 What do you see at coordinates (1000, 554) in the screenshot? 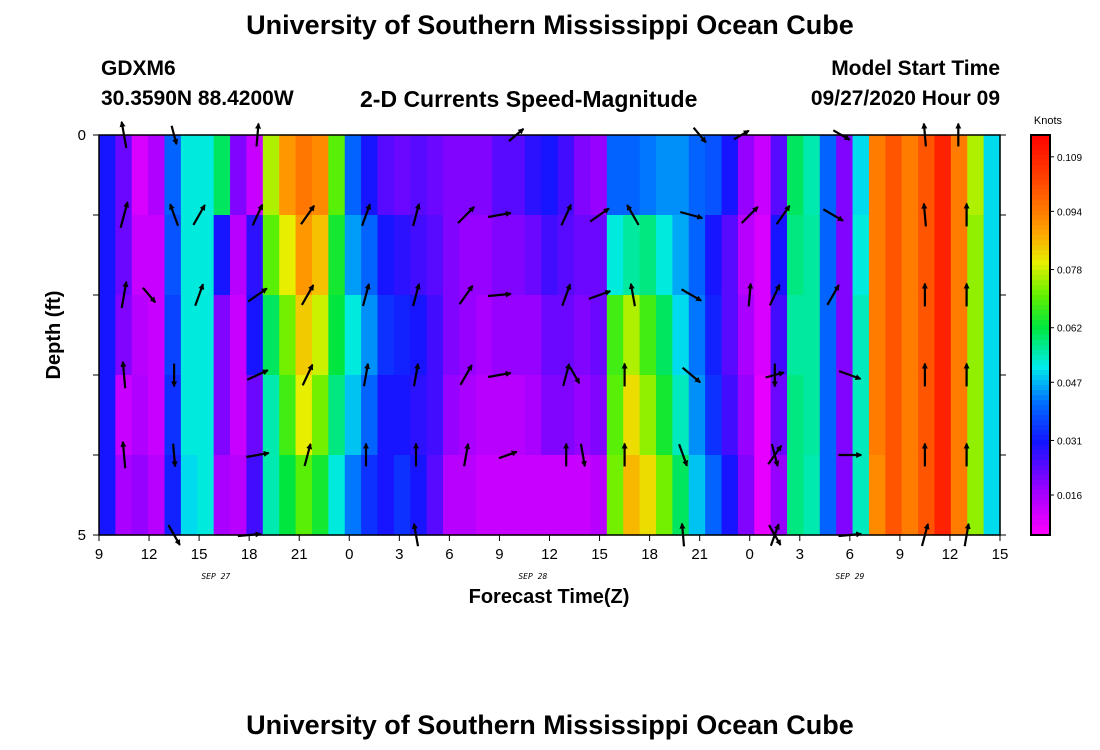
I see `x-tick-label: 15` at bounding box center [1000, 554].